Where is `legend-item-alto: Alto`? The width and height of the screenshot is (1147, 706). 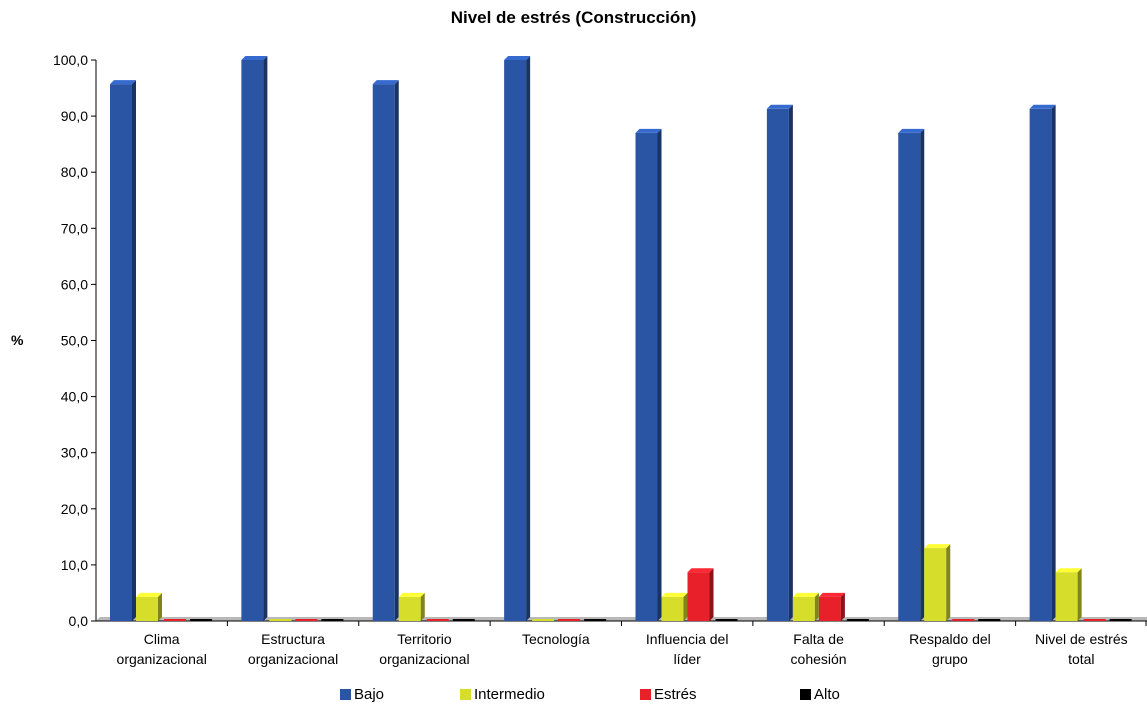
legend-item-alto: Alto is located at coordinates (820, 694).